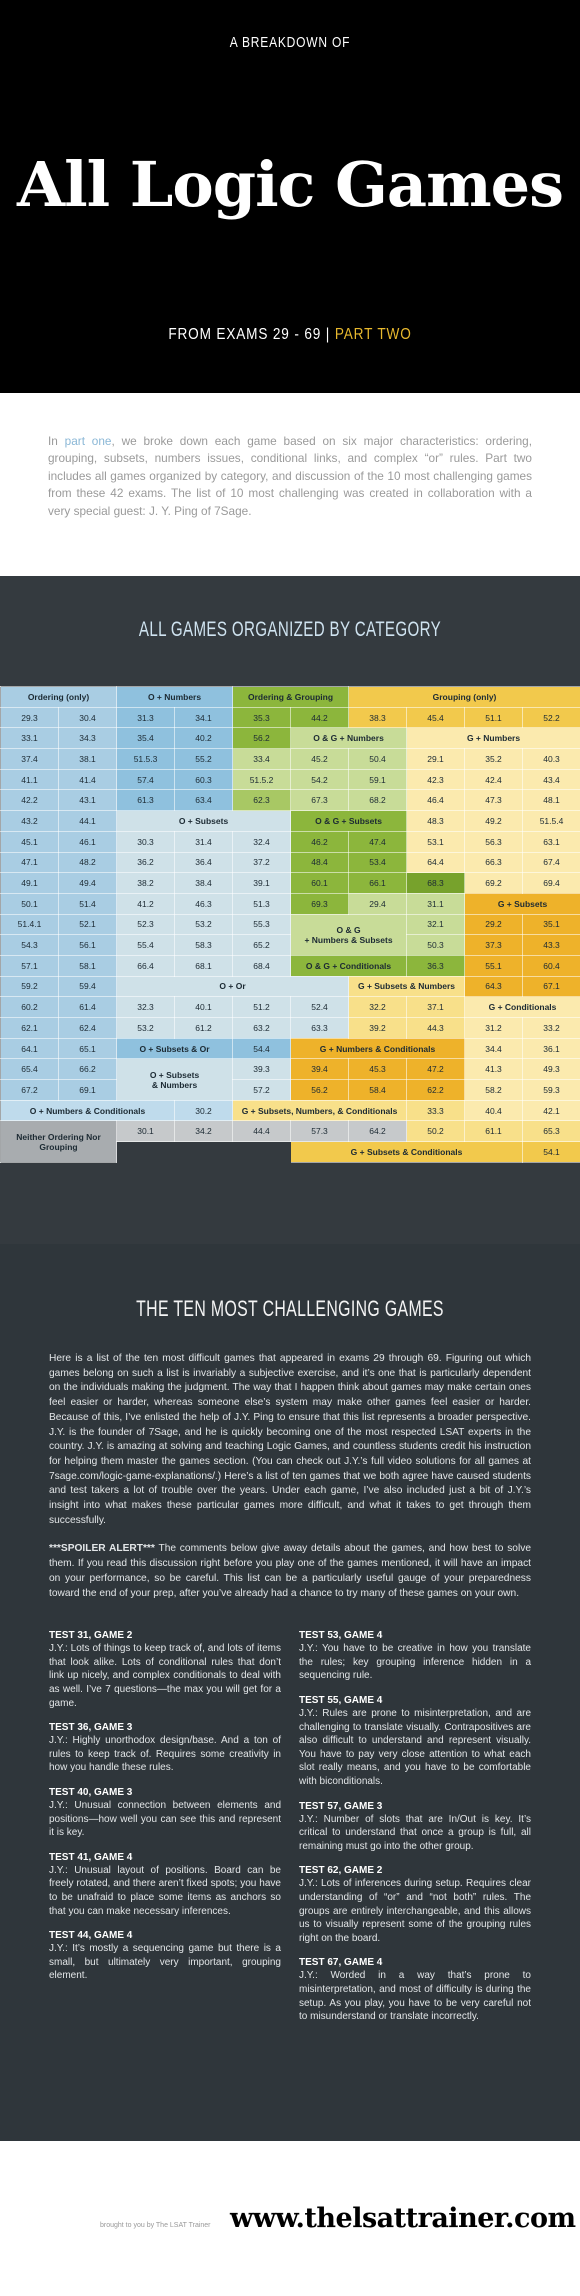  What do you see at coordinates (204, 759) in the screenshot?
I see `game-cell: 55.2` at bounding box center [204, 759].